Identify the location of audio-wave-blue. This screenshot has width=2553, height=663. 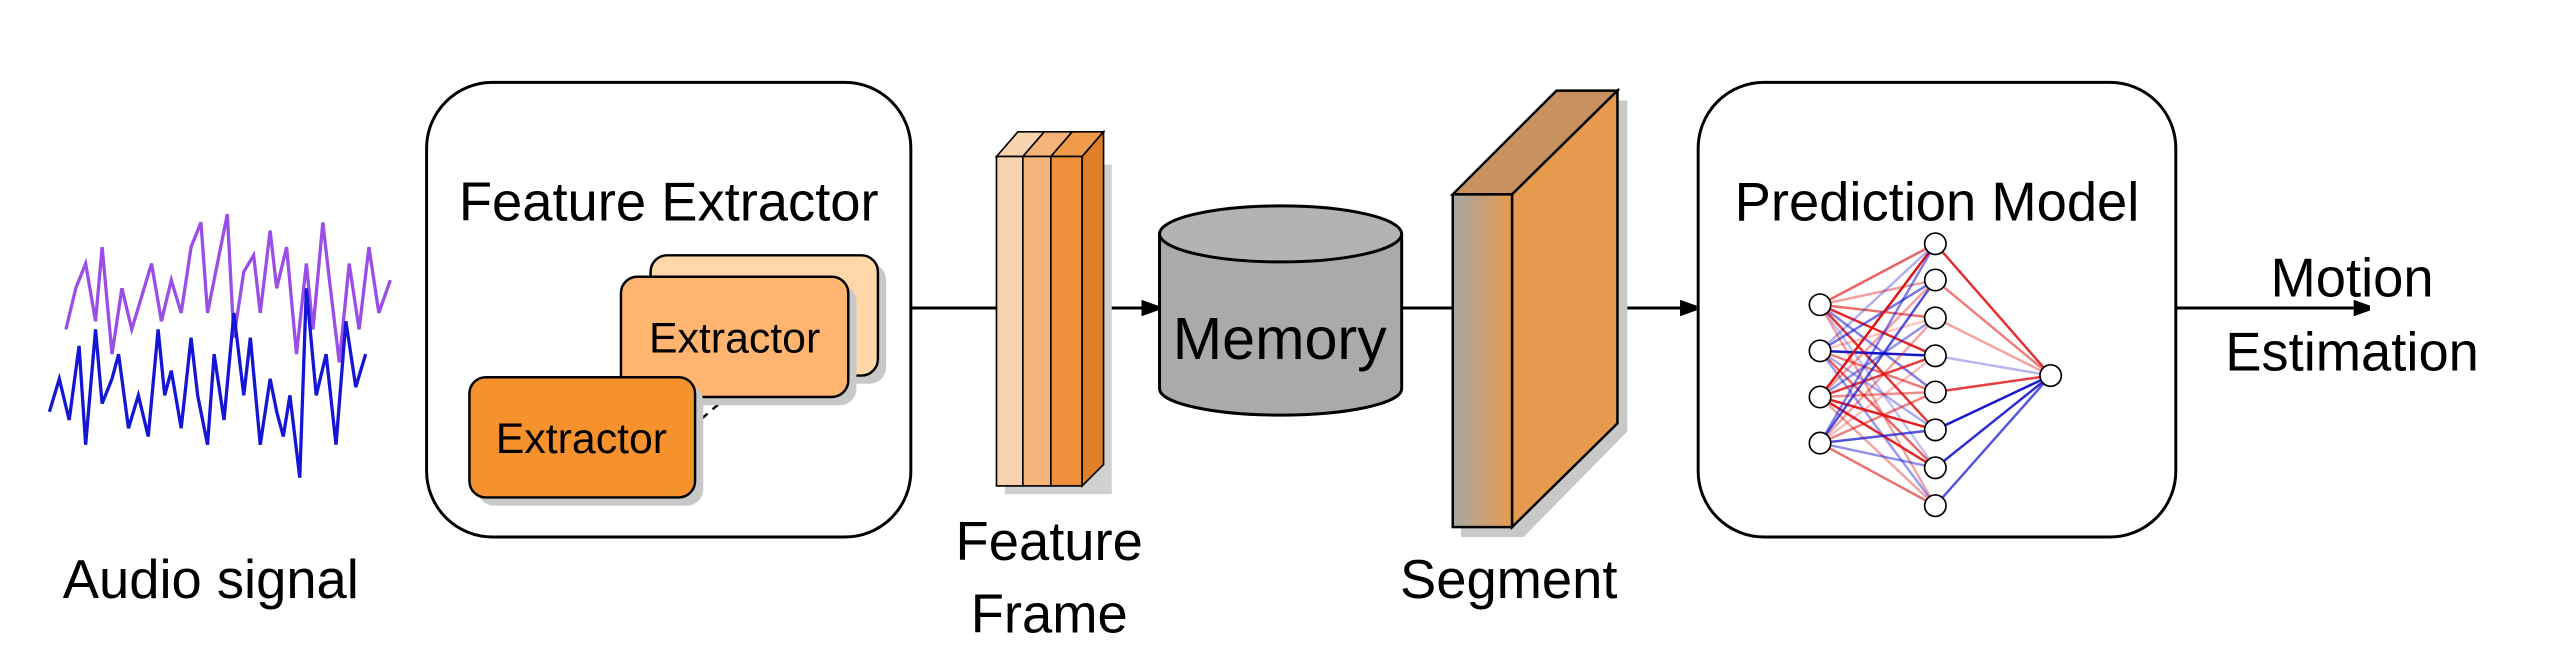
(207, 383).